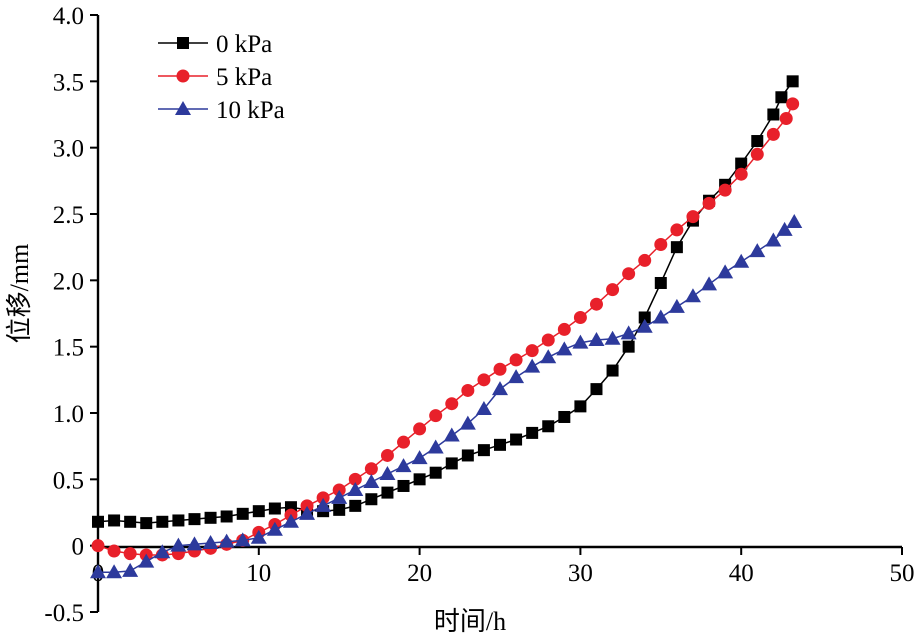  Describe the element at coordinates (258, 573) in the screenshot. I see `x-tick-label: 10` at that location.